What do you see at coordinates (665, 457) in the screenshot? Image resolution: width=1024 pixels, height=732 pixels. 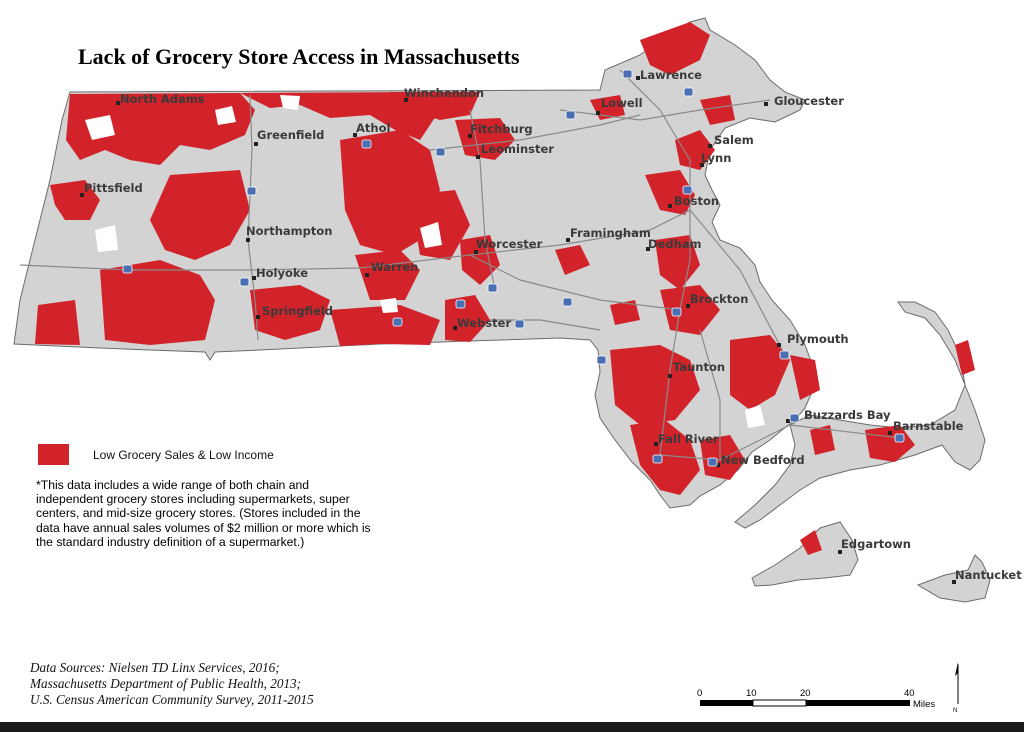 I see `region-fall-river` at bounding box center [665, 457].